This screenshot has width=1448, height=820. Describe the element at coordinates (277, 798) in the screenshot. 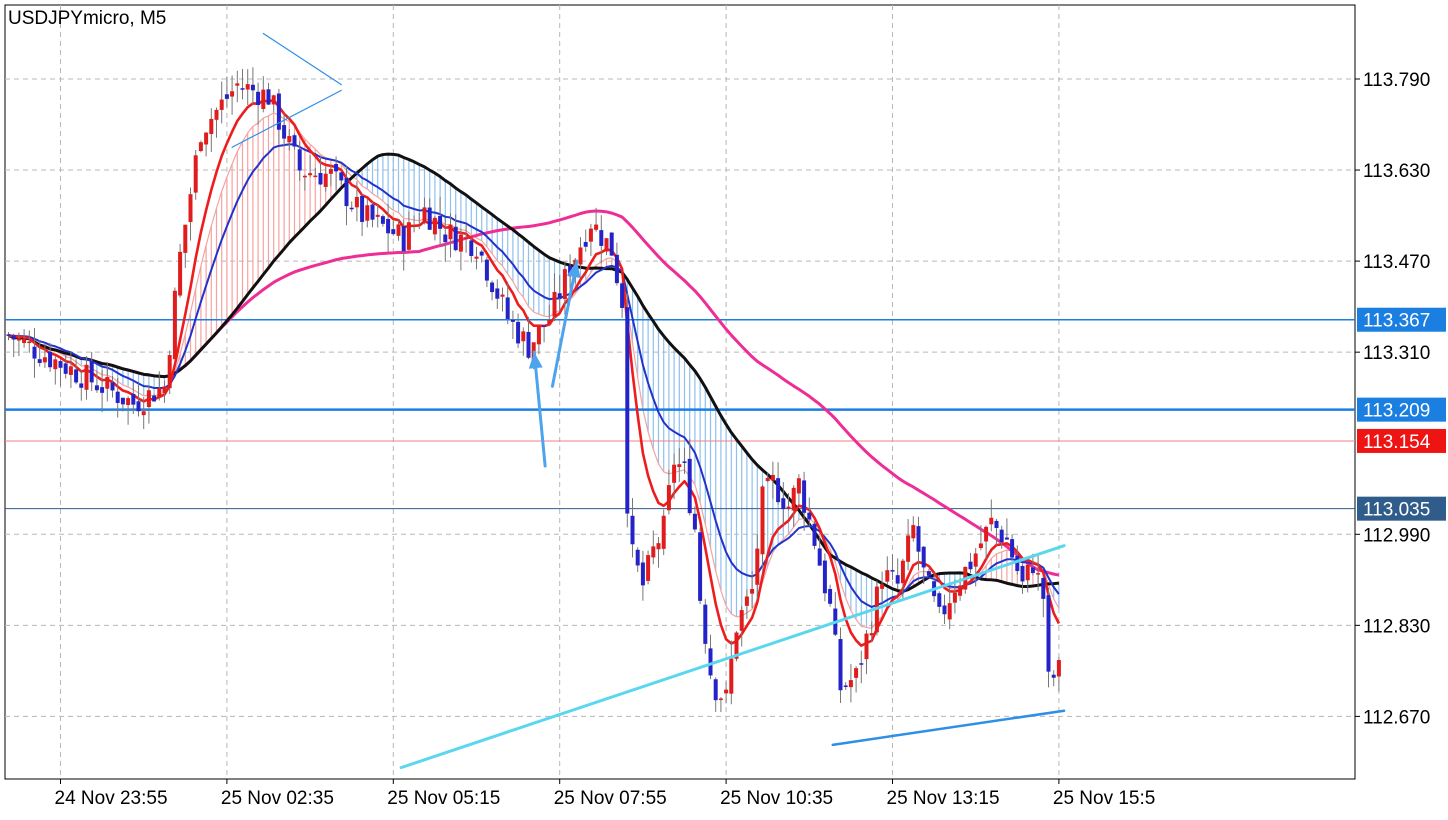

I see `x-tick-label: 25 Nov 02:35` at that location.